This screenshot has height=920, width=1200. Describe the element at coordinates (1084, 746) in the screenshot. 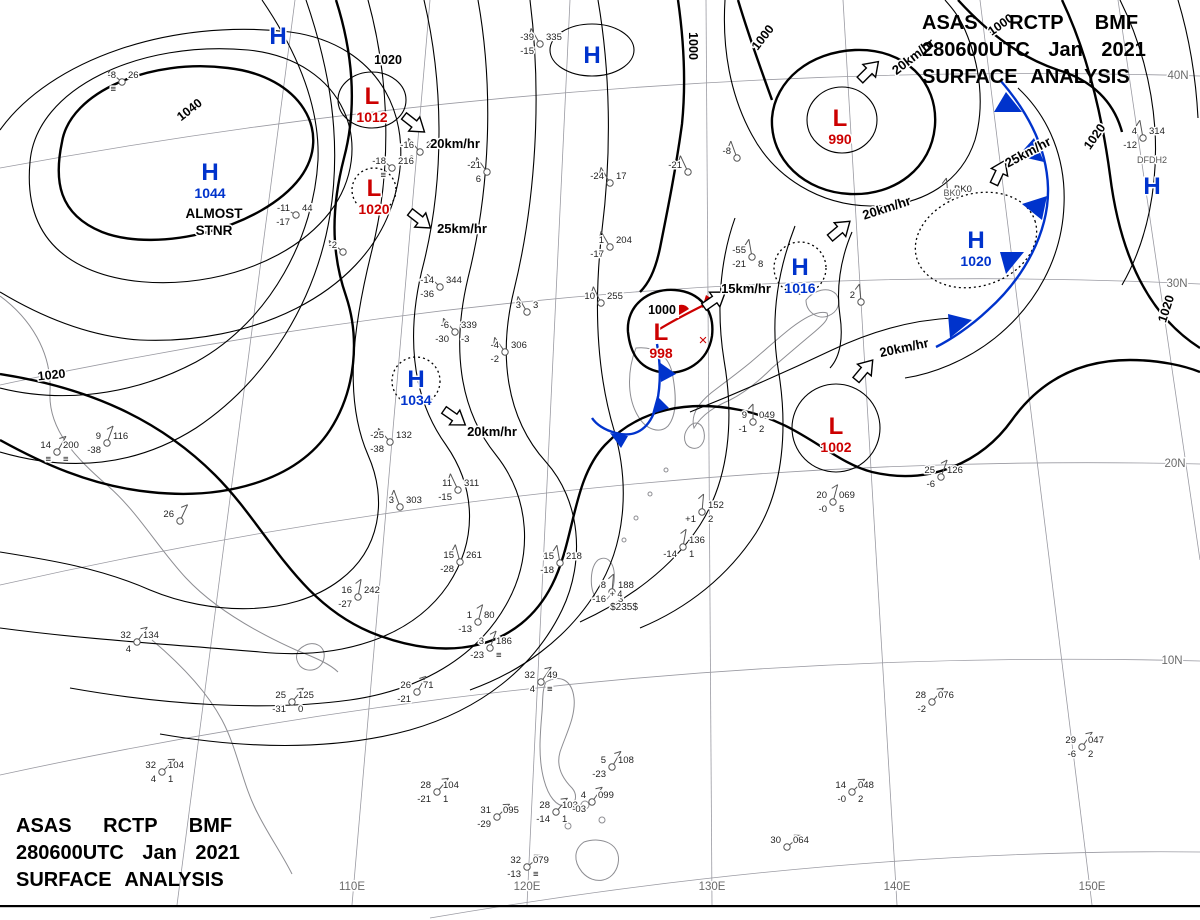

I see `station-plot: 29 047 -6 2` at that location.